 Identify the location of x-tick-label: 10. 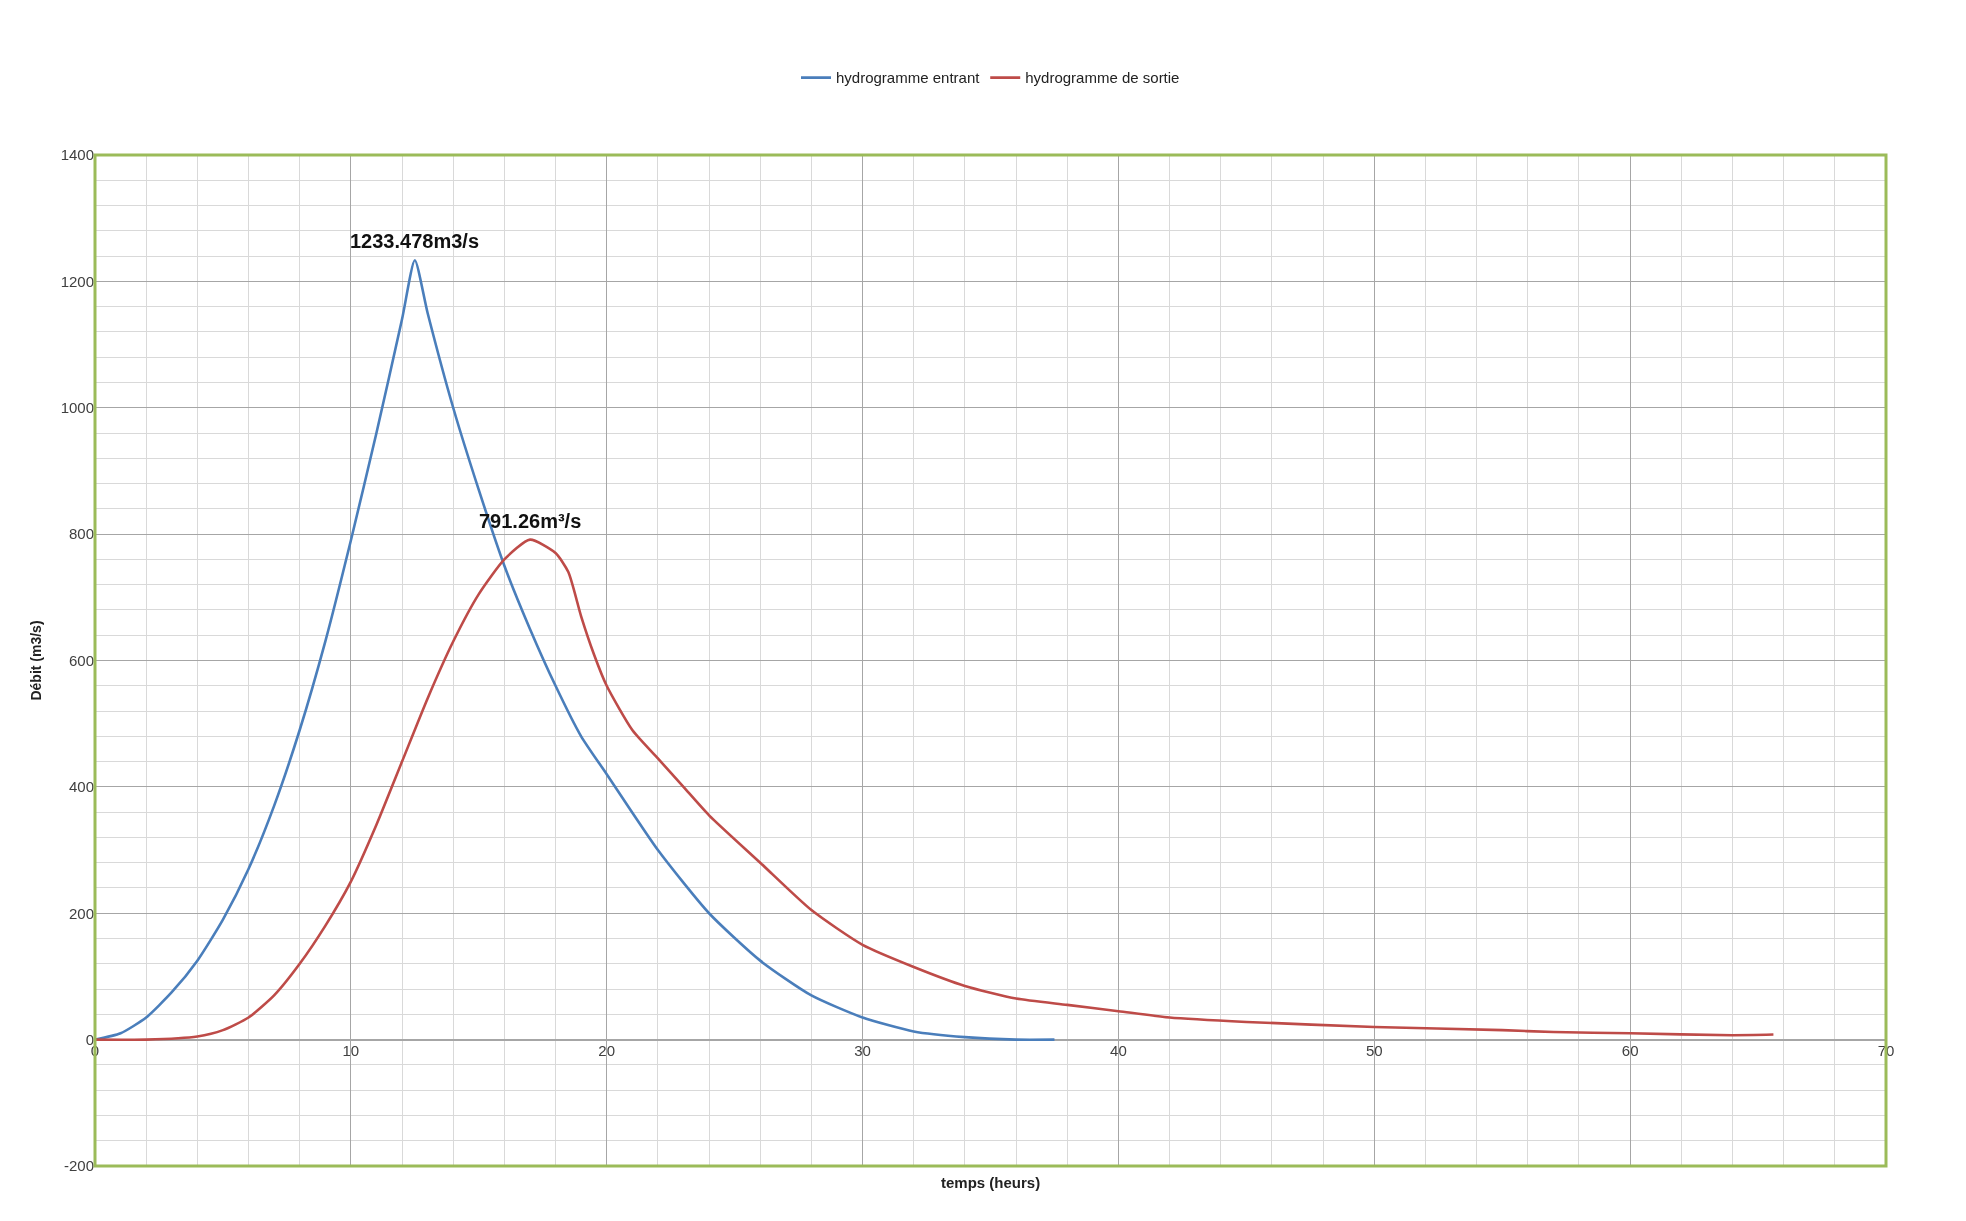
(351, 1050).